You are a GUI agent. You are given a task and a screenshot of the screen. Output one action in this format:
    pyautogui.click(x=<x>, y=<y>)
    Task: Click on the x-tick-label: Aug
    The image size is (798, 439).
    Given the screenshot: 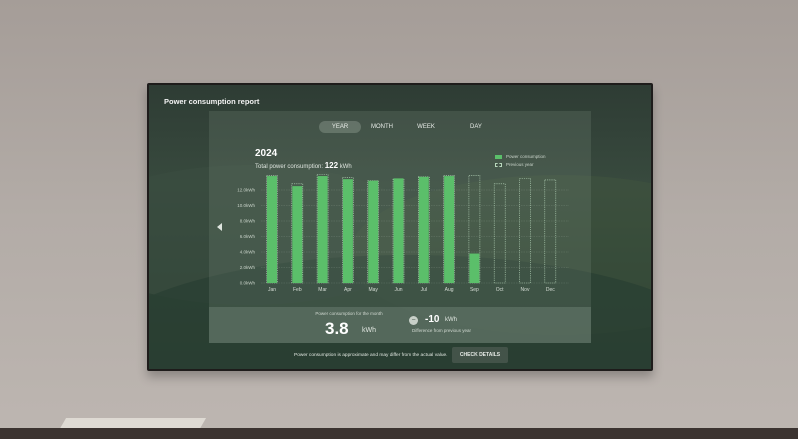 What is the action you would take?
    pyautogui.click(x=449, y=290)
    